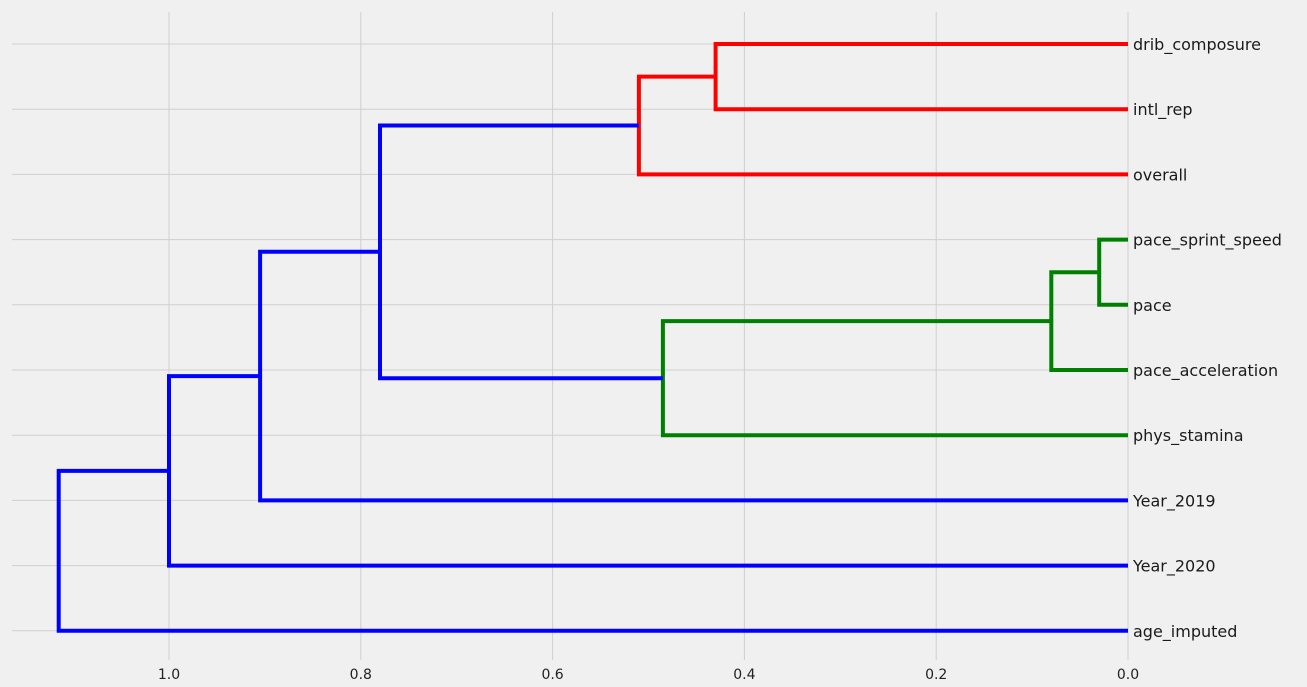 Image resolution: width=1307 pixels, height=687 pixels. I want to click on leaf-label-year-2020: Year_2020, so click(1174, 567).